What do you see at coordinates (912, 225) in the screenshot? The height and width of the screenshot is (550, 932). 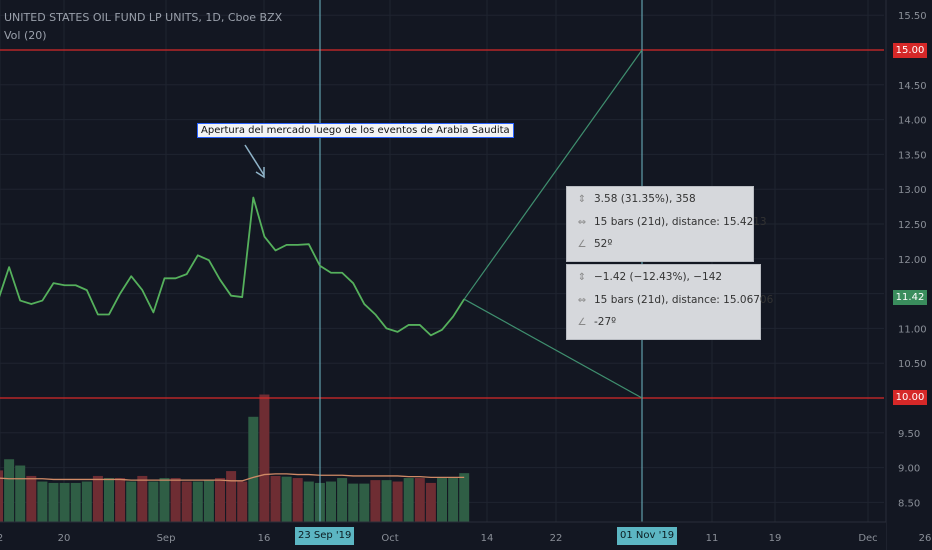 I see `y-tick-label: 12.50` at bounding box center [912, 225].